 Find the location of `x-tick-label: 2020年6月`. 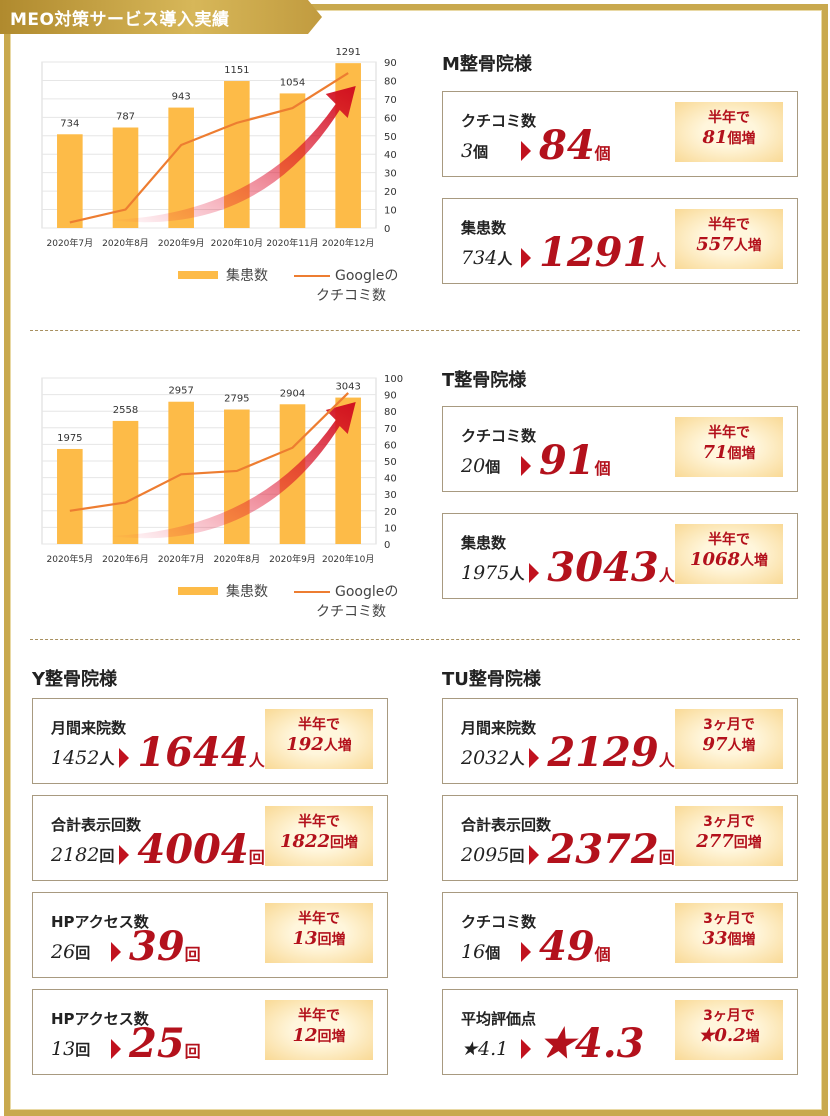

x-tick-label: 2020年6月 is located at coordinates (125, 559).